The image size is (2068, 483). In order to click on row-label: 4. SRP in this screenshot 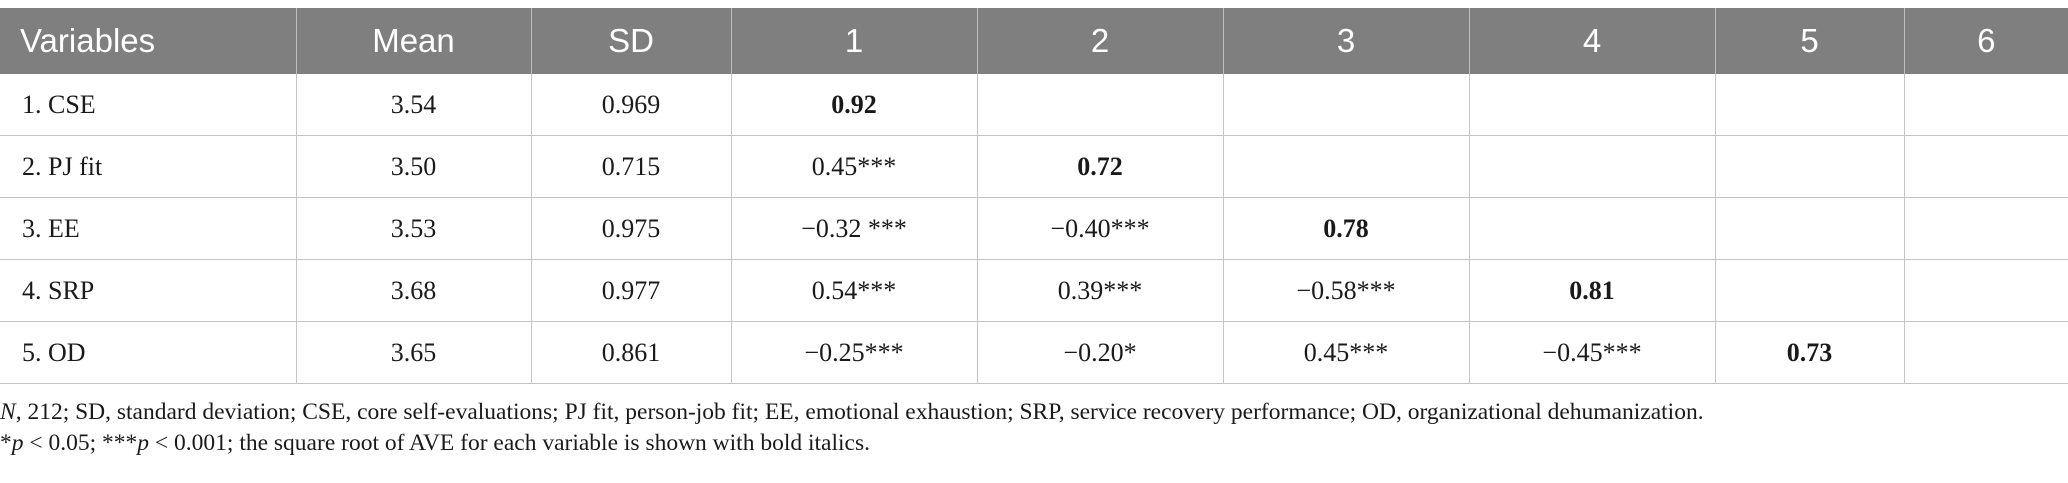, I will do `click(148, 290)`.